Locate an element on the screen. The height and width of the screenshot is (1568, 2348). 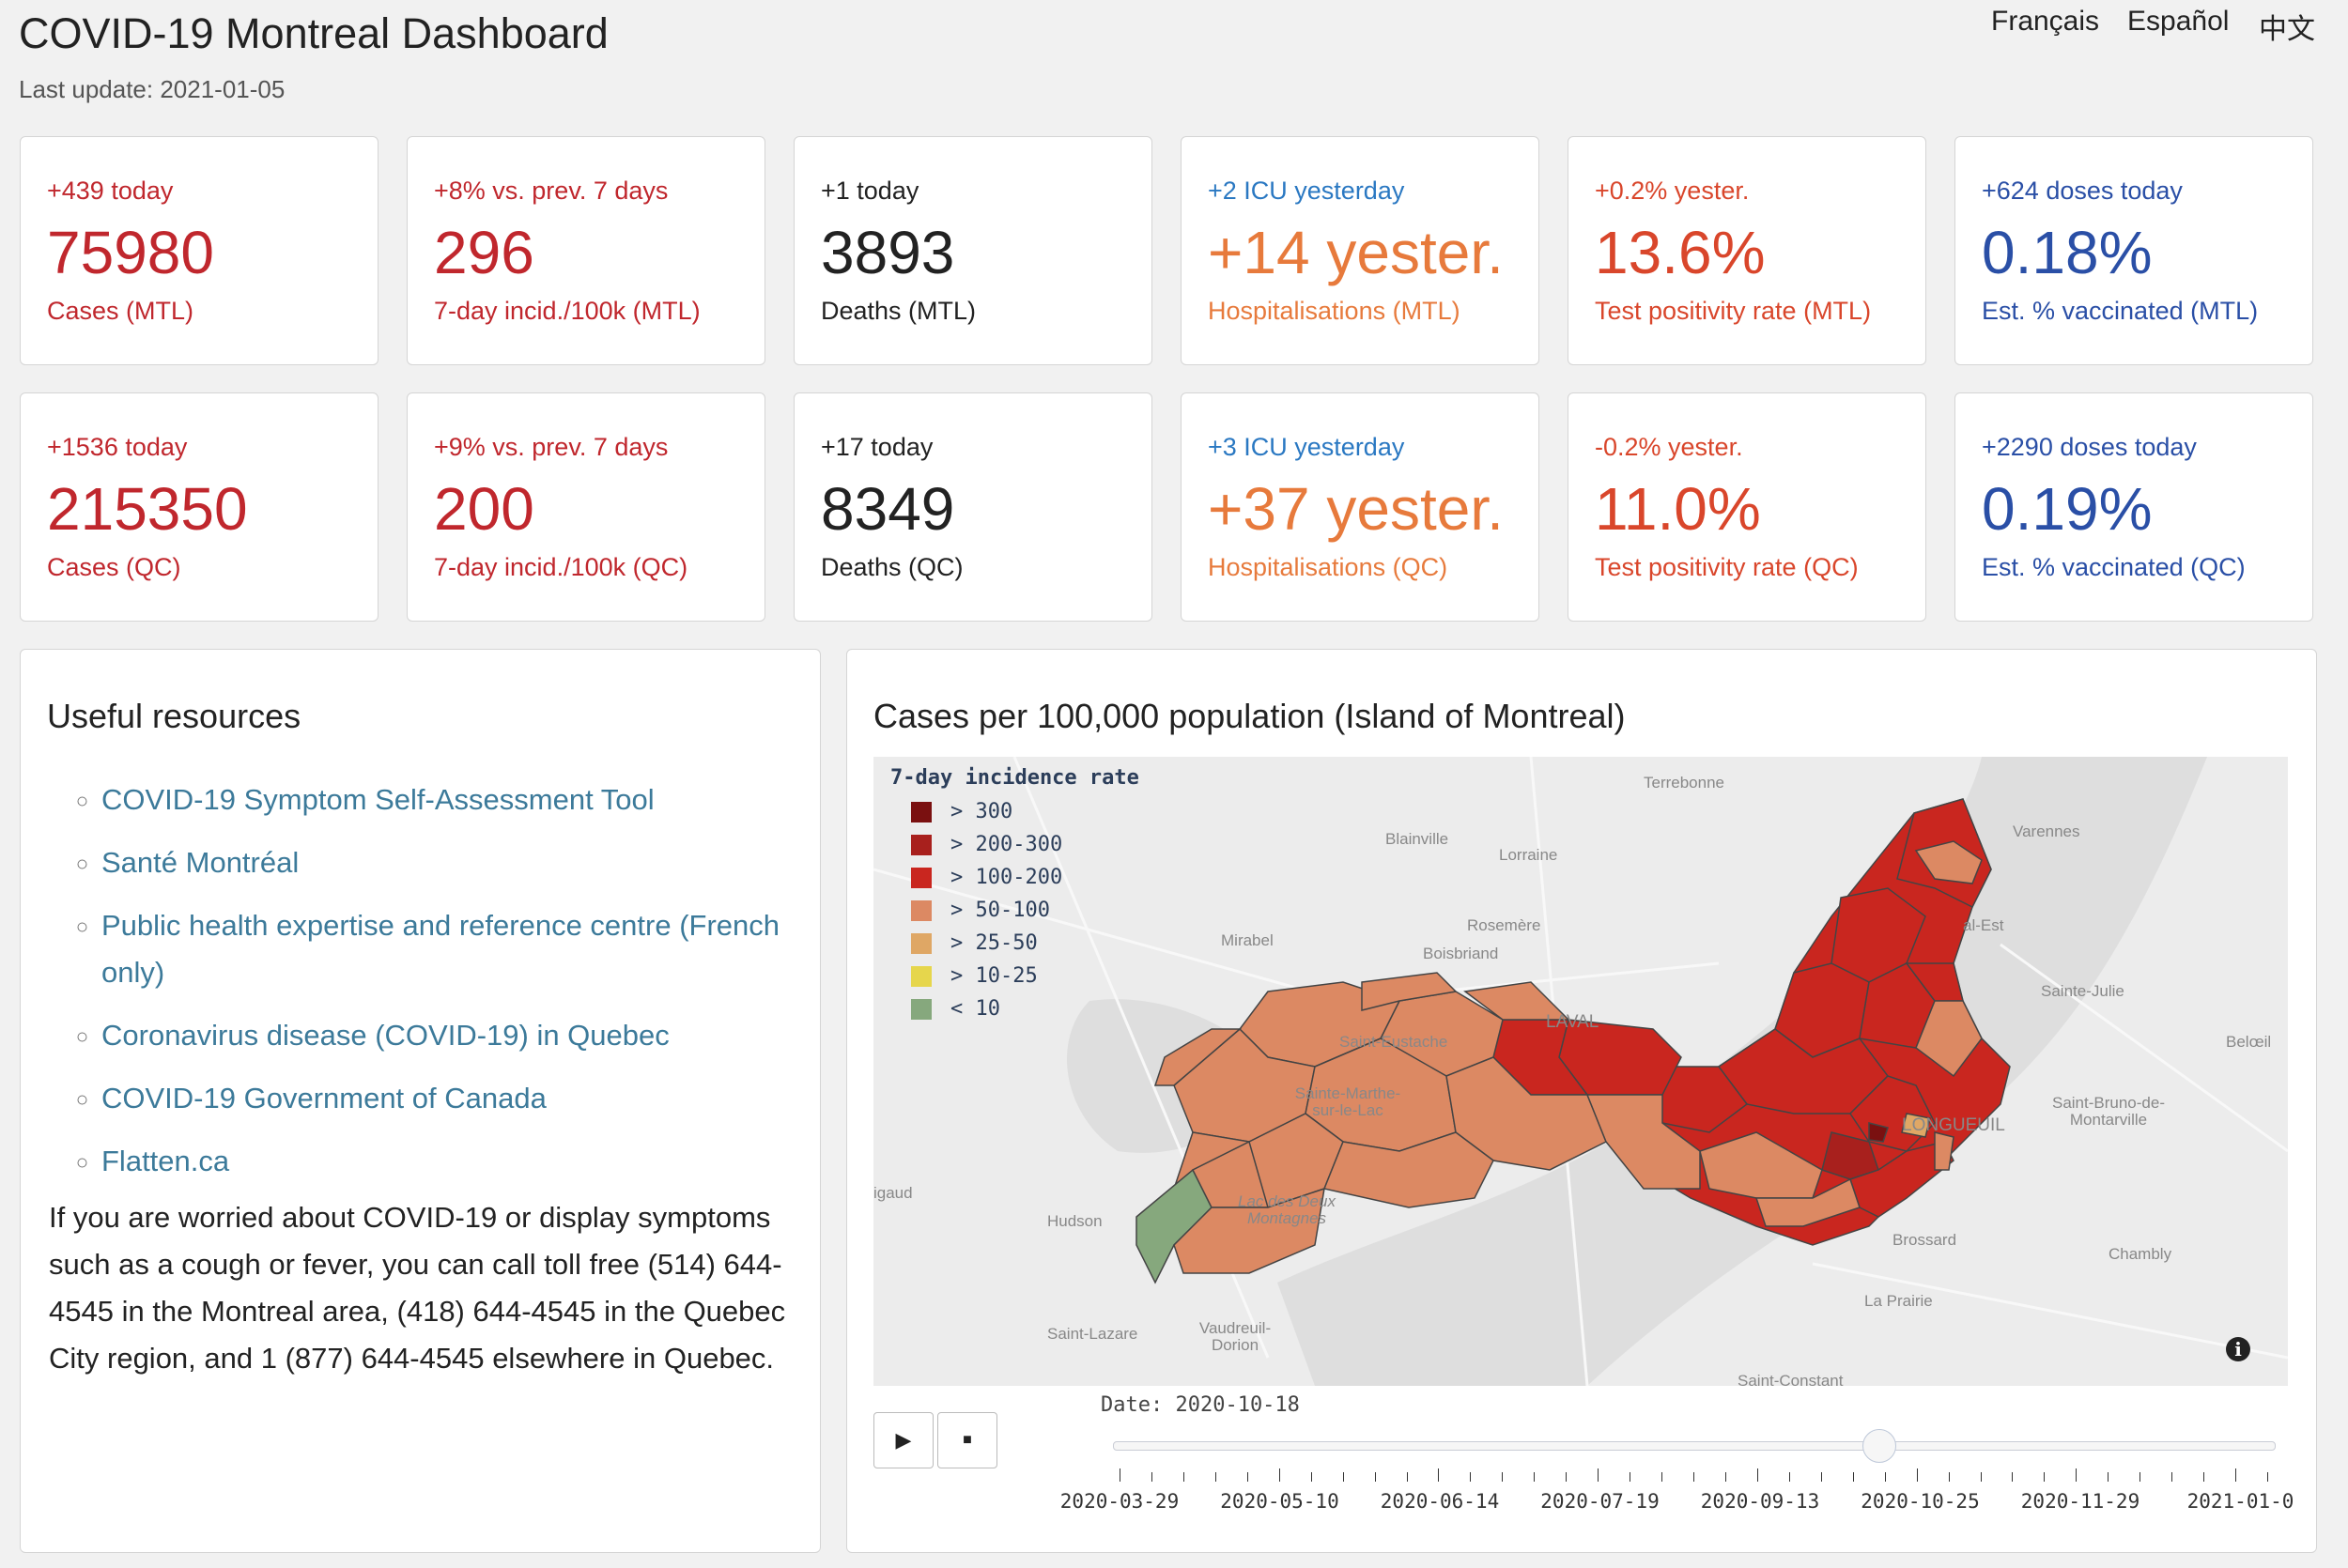
list-item: COVID-19 Government of Canada is located at coordinates (472, 1099).